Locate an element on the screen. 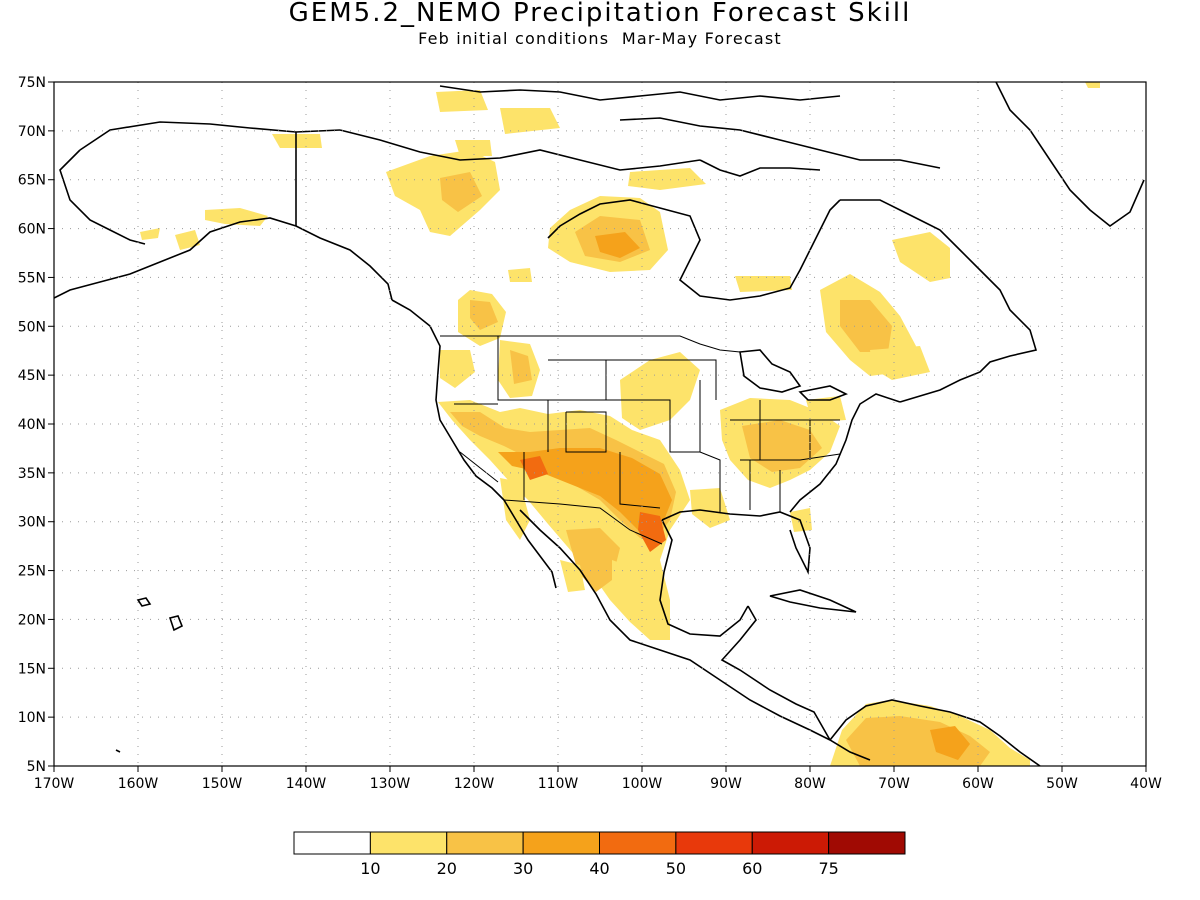  lat-tick-label: 70N is located at coordinates (32, 132).